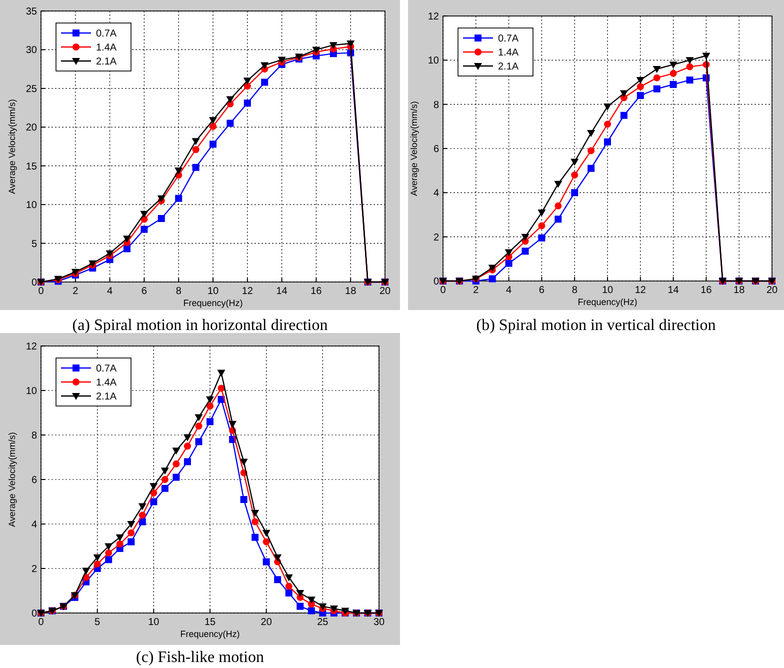  Describe the element at coordinates (179, 291) in the screenshot. I see `x-tick-label: 8` at that location.